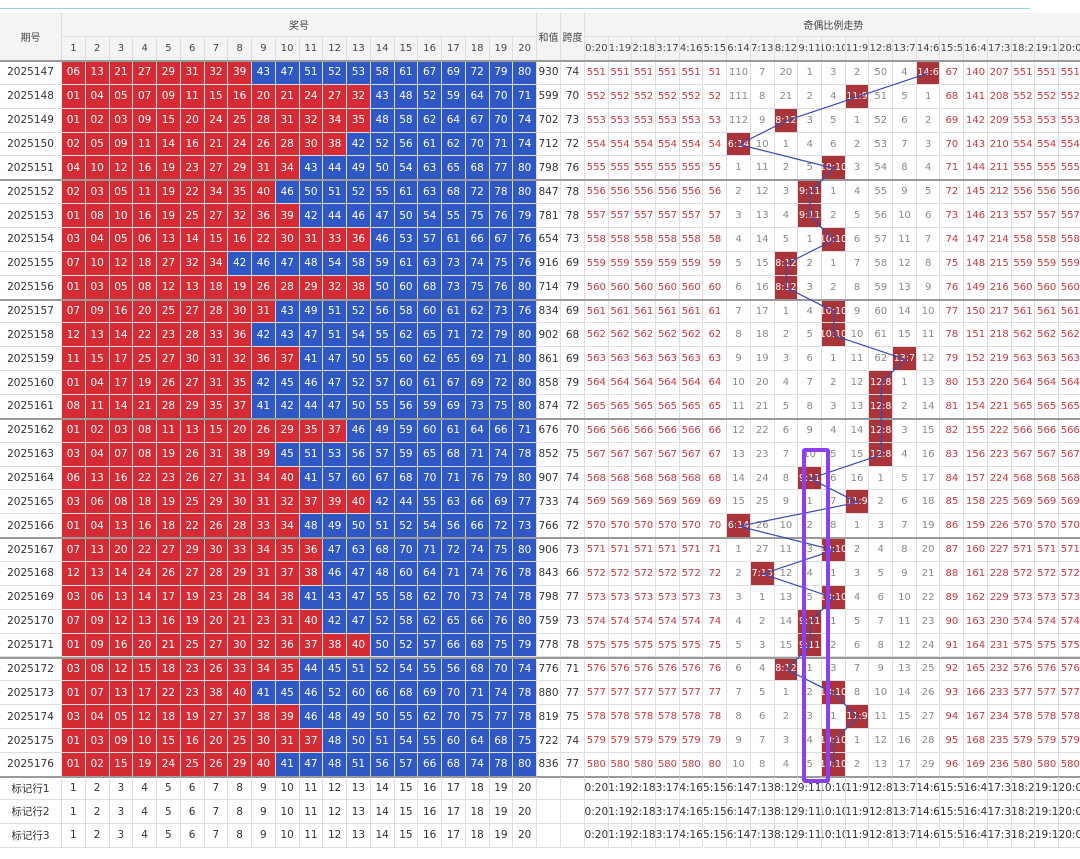  What do you see at coordinates (501, 621) in the screenshot?
I see `number-cell: 76` at bounding box center [501, 621].